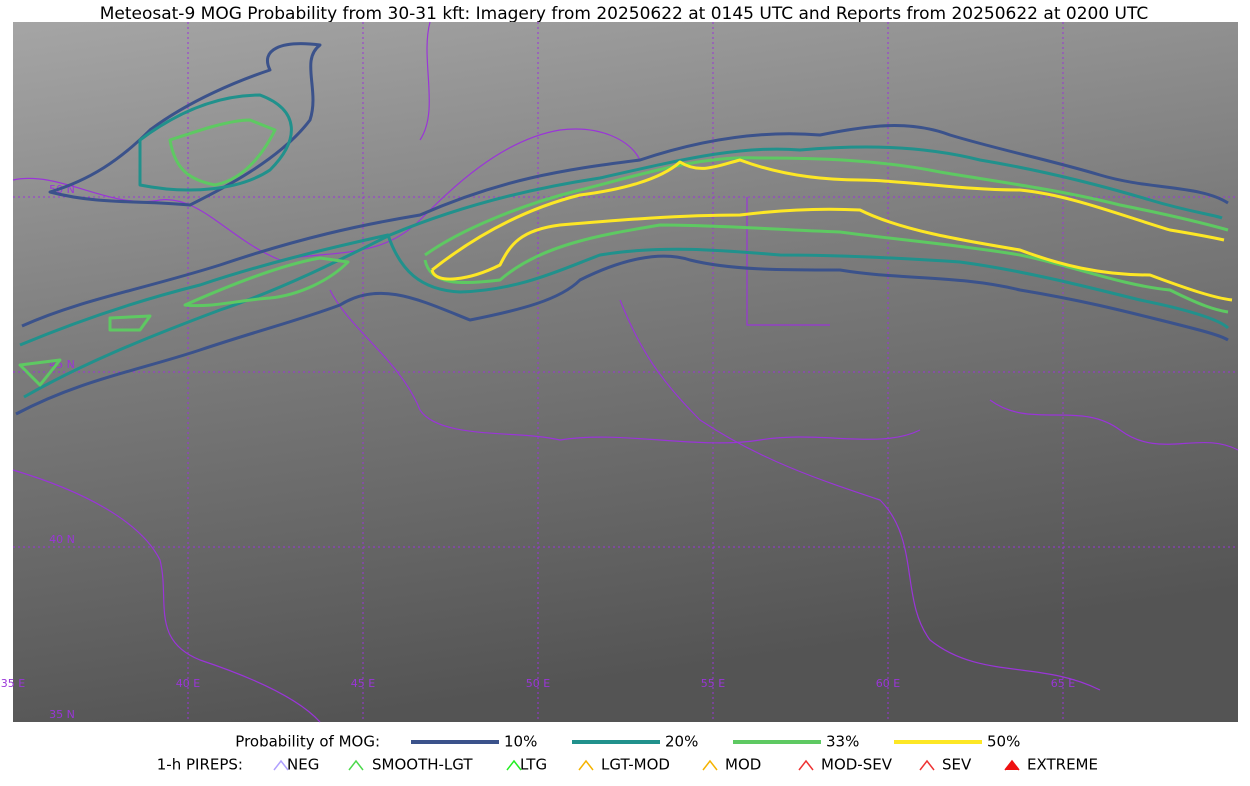 The height and width of the screenshot is (786, 1250). Describe the element at coordinates (635, 765) in the screenshot. I see `legend-label: LGT-MOD` at that location.